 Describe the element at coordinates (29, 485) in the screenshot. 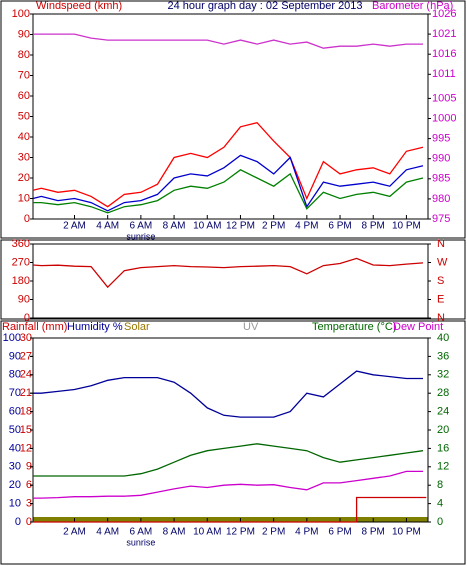

I see `y-tick-label: 6` at that location.